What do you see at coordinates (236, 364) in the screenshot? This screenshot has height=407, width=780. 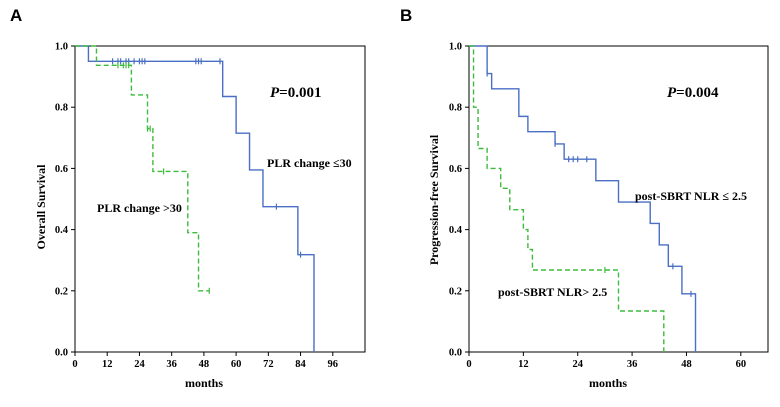 I see `panel-a-x-tick-label: 60` at bounding box center [236, 364].